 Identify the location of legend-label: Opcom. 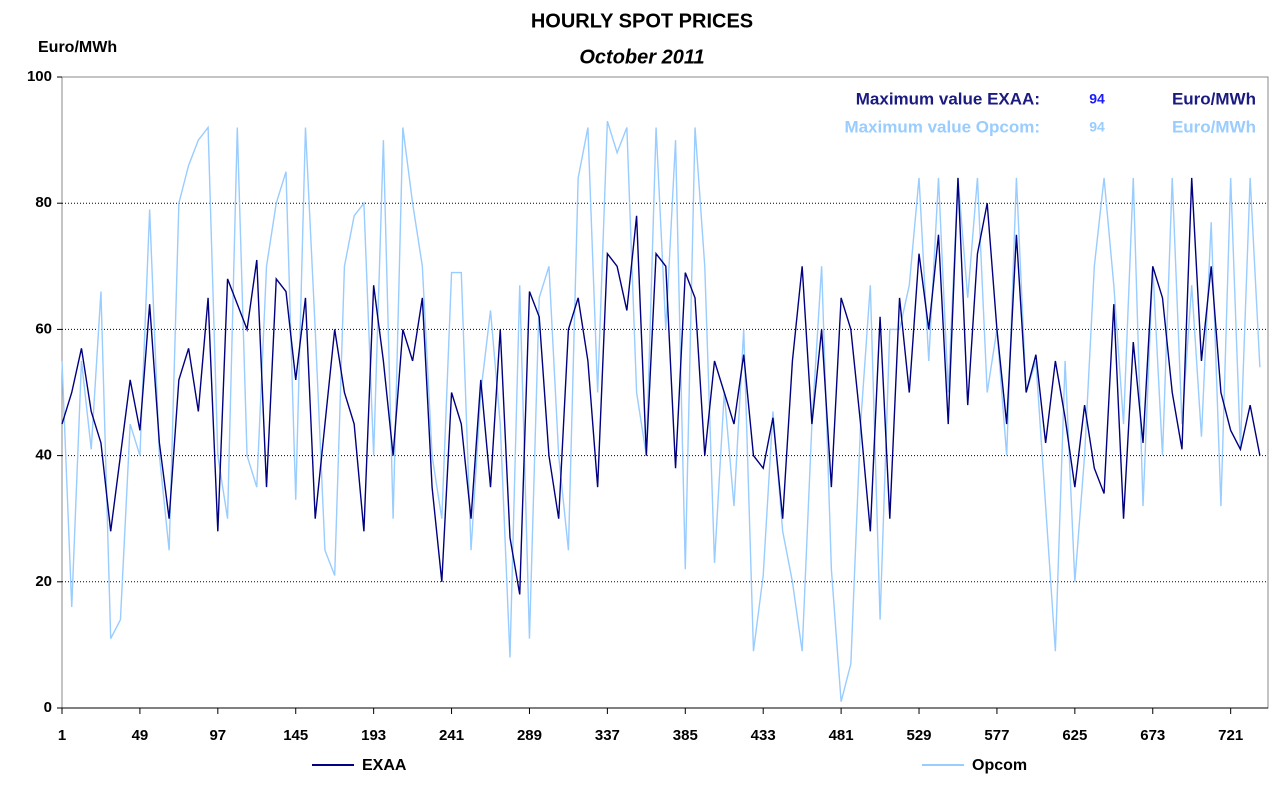
(999, 765).